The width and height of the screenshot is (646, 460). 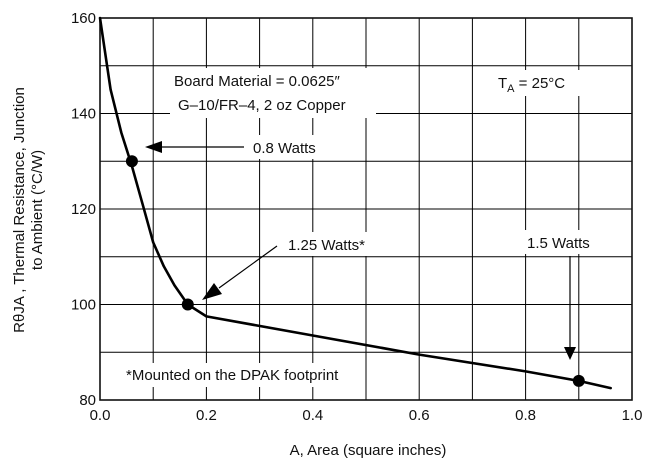 I want to click on y-tick-label: 120, so click(x=83, y=209).